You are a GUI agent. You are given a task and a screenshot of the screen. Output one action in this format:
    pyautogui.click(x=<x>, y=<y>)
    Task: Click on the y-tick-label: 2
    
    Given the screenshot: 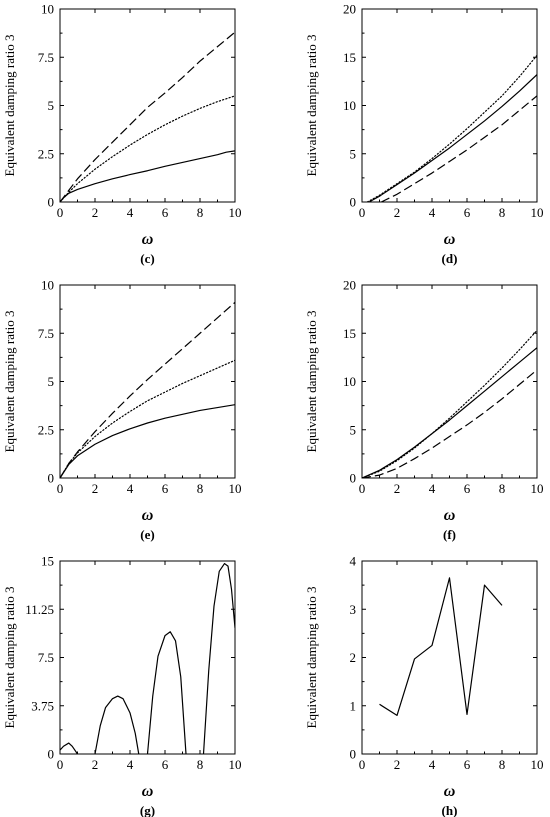 What is the action you would take?
    pyautogui.click(x=353, y=657)
    